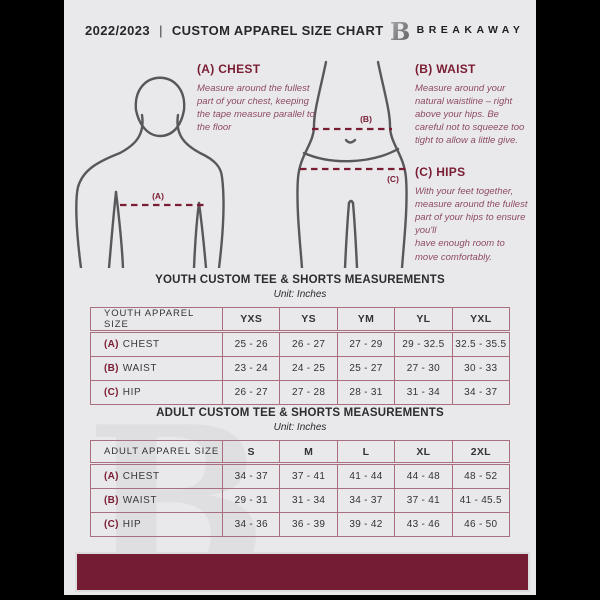 Image resolution: width=600 pixels, height=600 pixels. I want to click on adult-table-header-row: ADULT APPAREL SIZE S M L XL 2XL, so click(300, 452).